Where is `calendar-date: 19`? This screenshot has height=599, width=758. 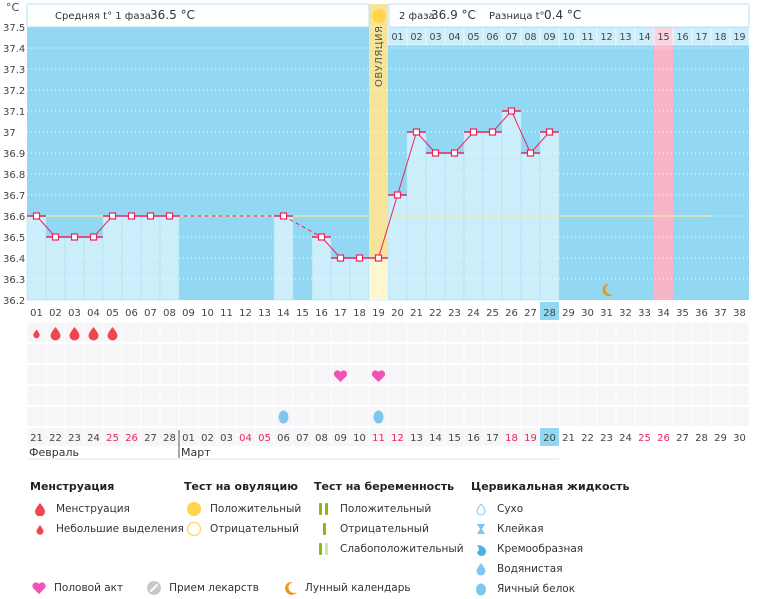
calendar-date: 19 is located at coordinates (530, 438).